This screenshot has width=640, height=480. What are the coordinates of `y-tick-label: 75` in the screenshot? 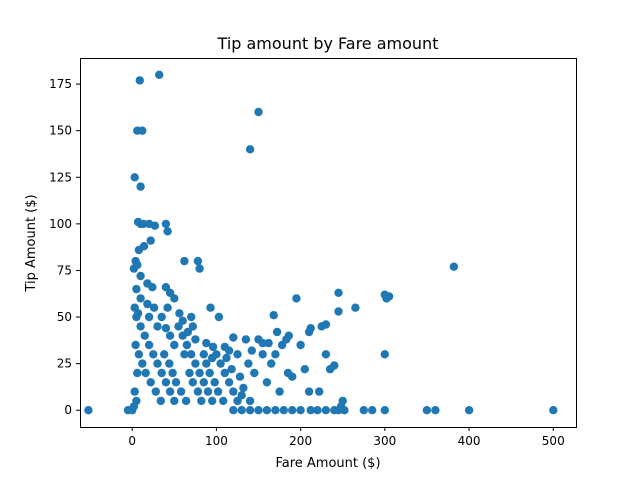 It's located at (64, 270).